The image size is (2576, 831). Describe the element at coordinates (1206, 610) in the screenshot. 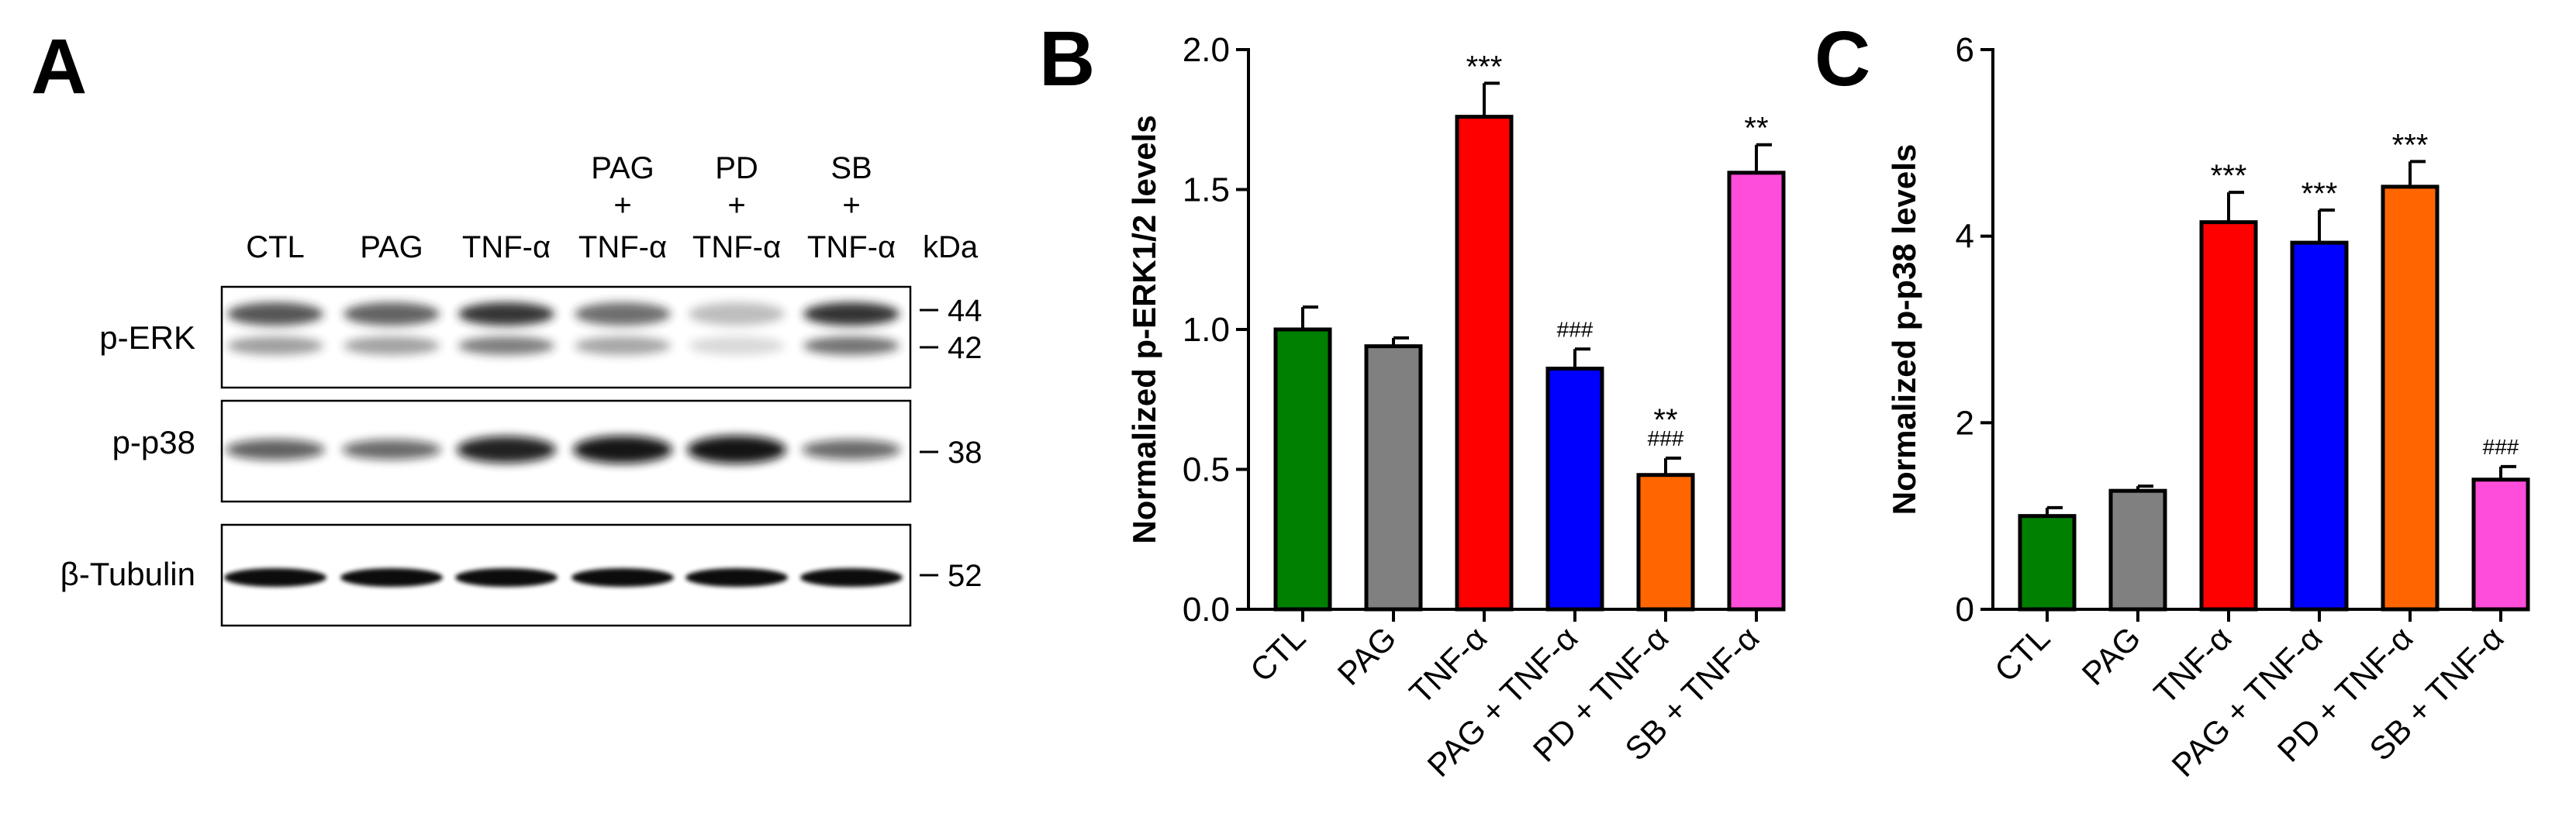

I see `y-tick-label: 0.0` at that location.